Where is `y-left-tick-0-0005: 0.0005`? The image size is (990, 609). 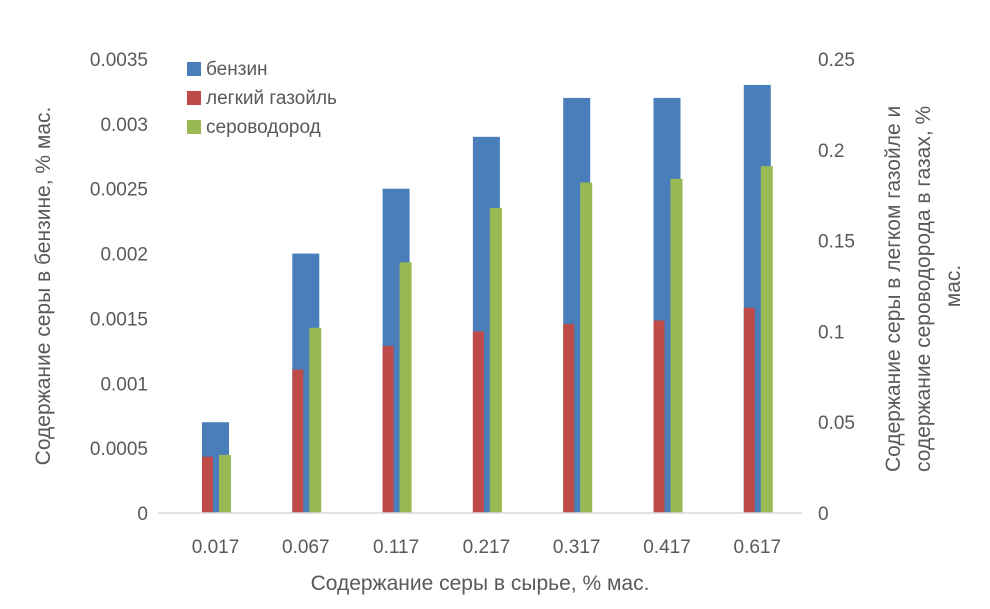 y-left-tick-0-0005: 0.0005 is located at coordinates (119, 449).